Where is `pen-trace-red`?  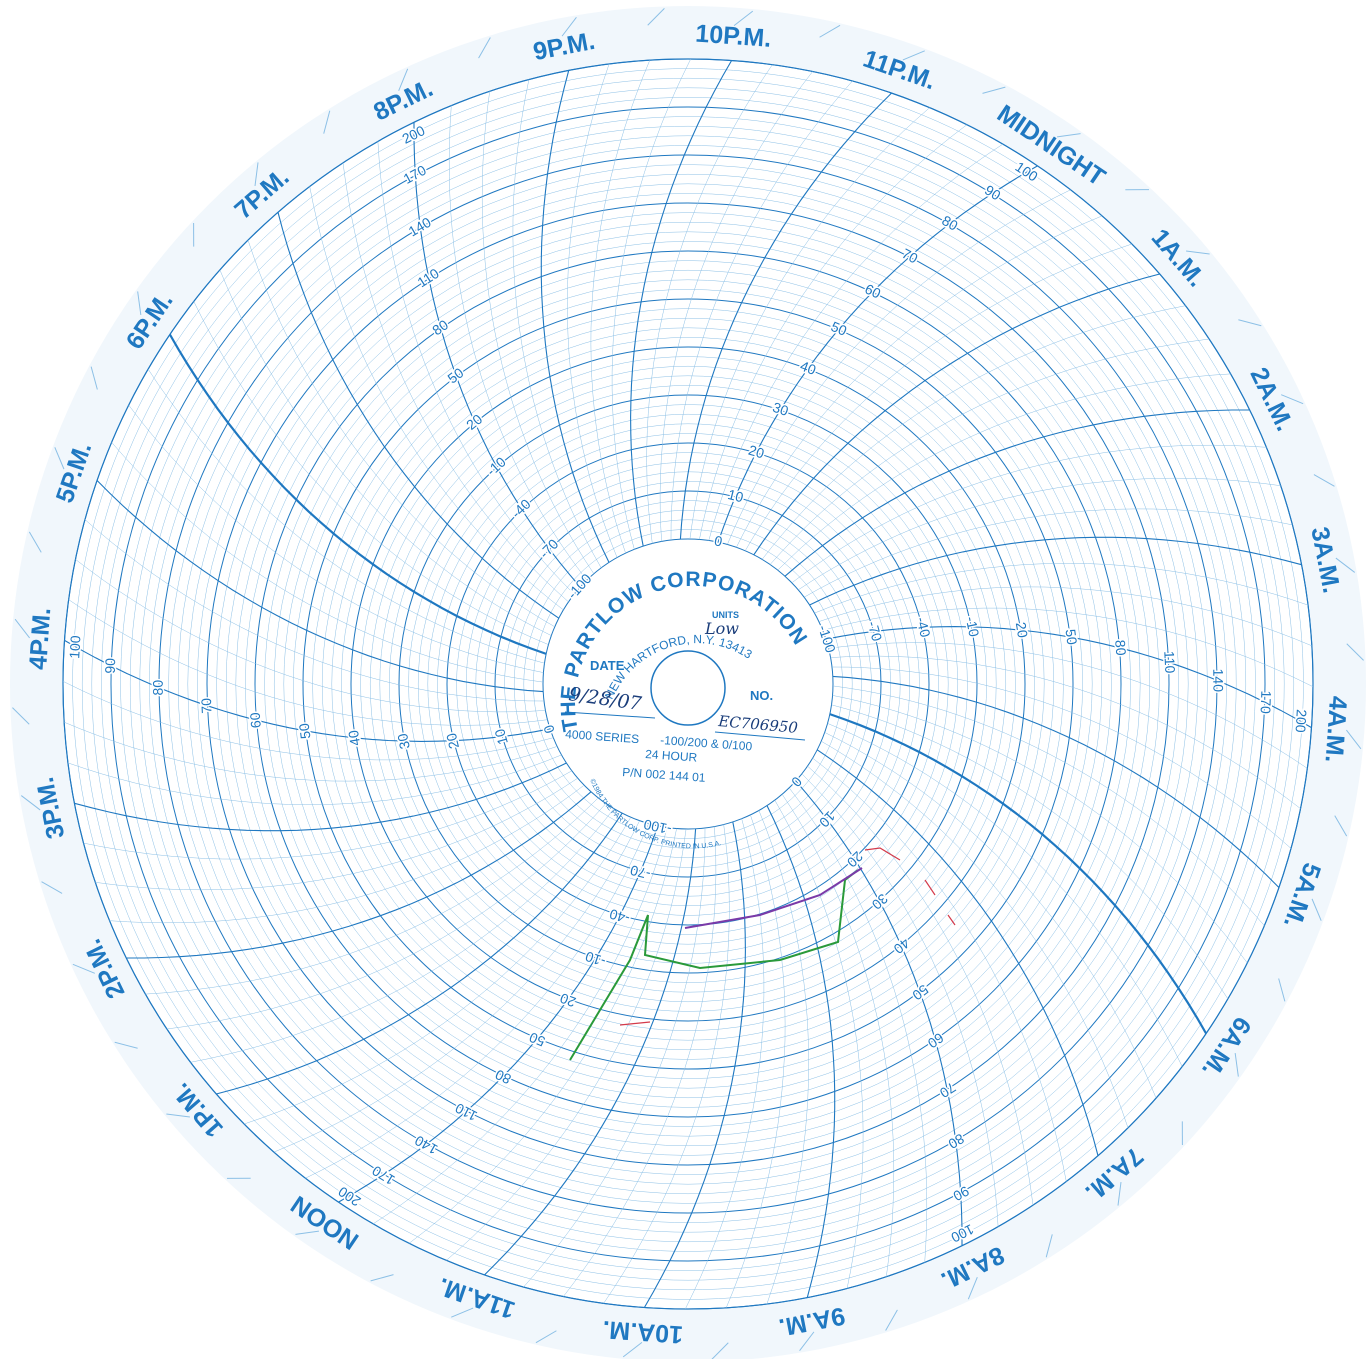 pen-trace-red is located at coordinates (787, 936).